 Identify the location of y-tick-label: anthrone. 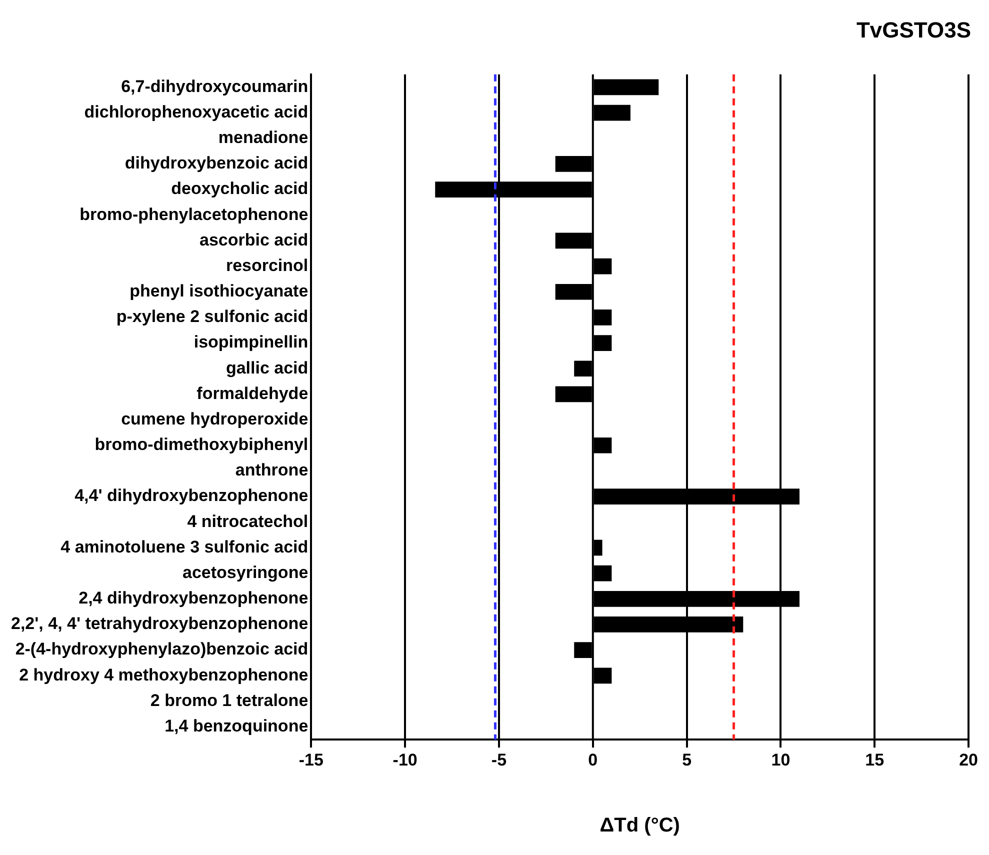
(271, 470).